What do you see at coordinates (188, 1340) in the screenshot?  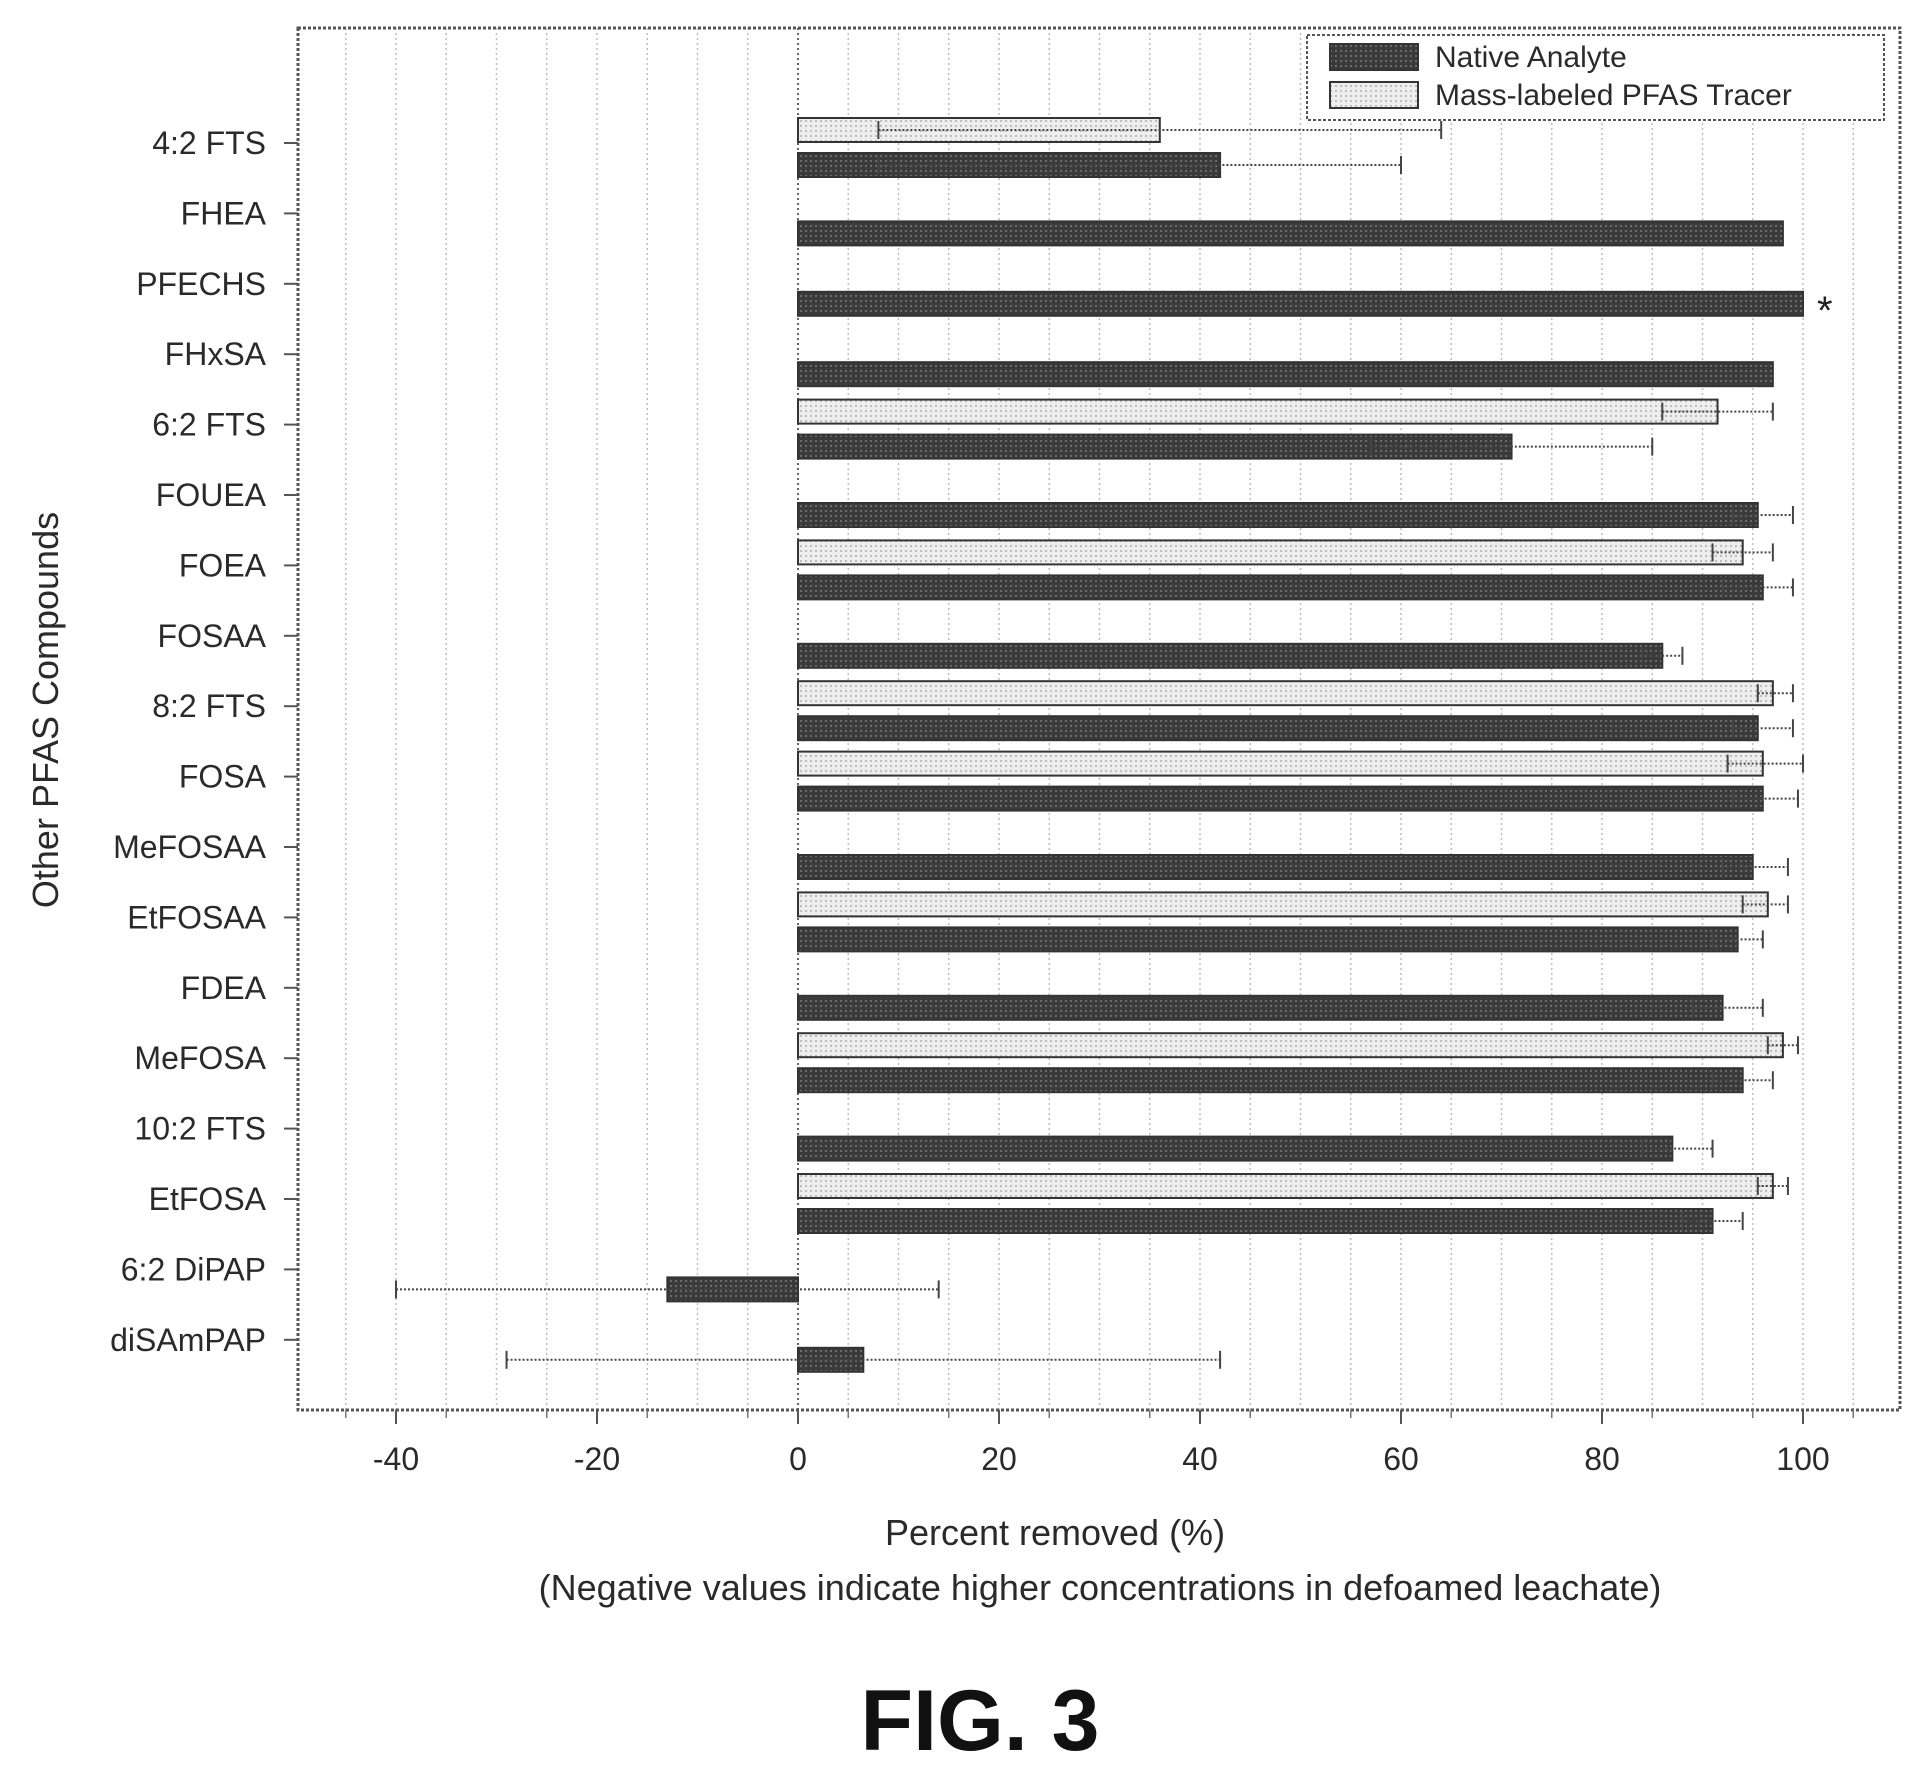 I see `y-tick-label-disampap: diSAmPAP` at bounding box center [188, 1340].